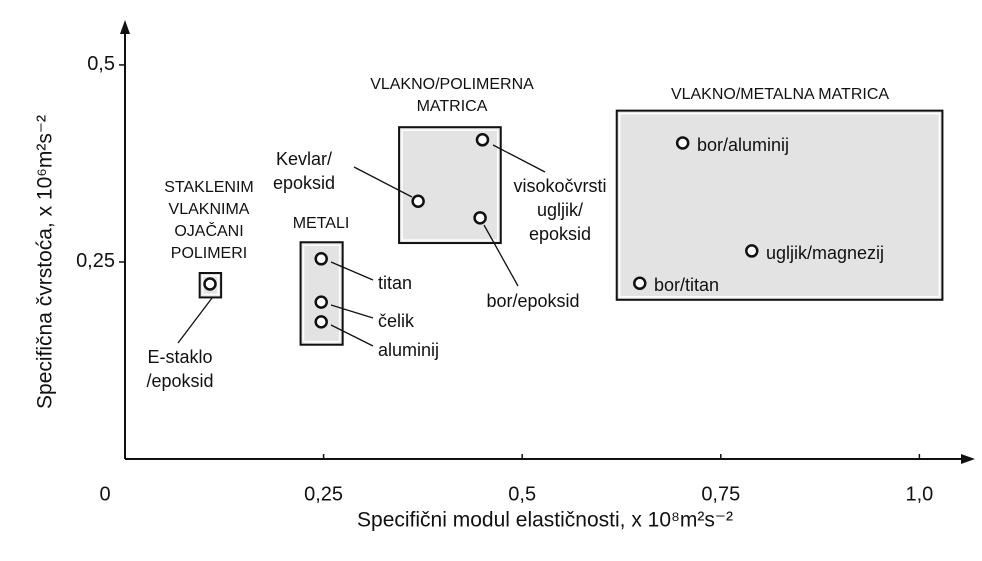 This screenshot has height=561, width=982. I want to click on point-label: ugljik/, so click(560, 210).